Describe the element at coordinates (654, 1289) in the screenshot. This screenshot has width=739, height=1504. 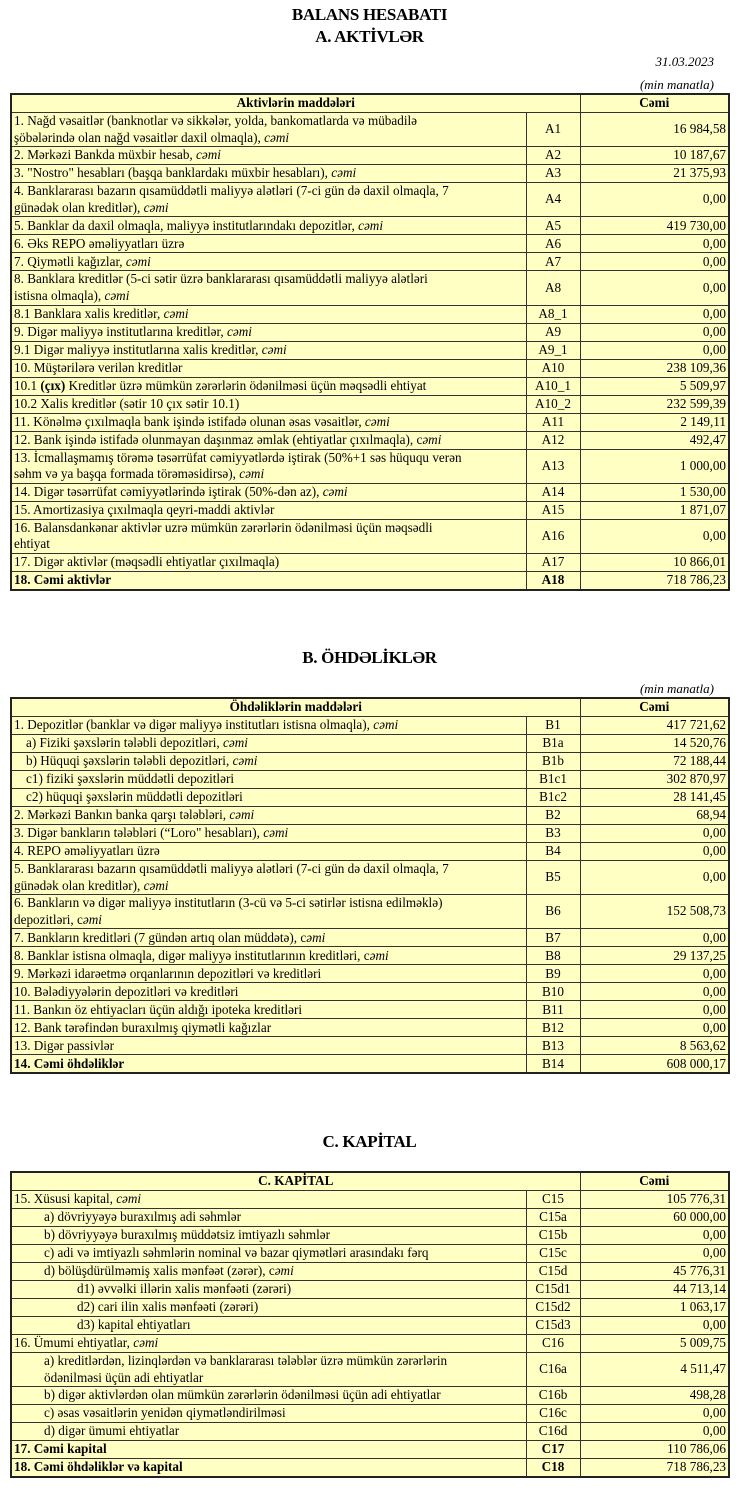
I see `row-value: 44 713,14` at that location.